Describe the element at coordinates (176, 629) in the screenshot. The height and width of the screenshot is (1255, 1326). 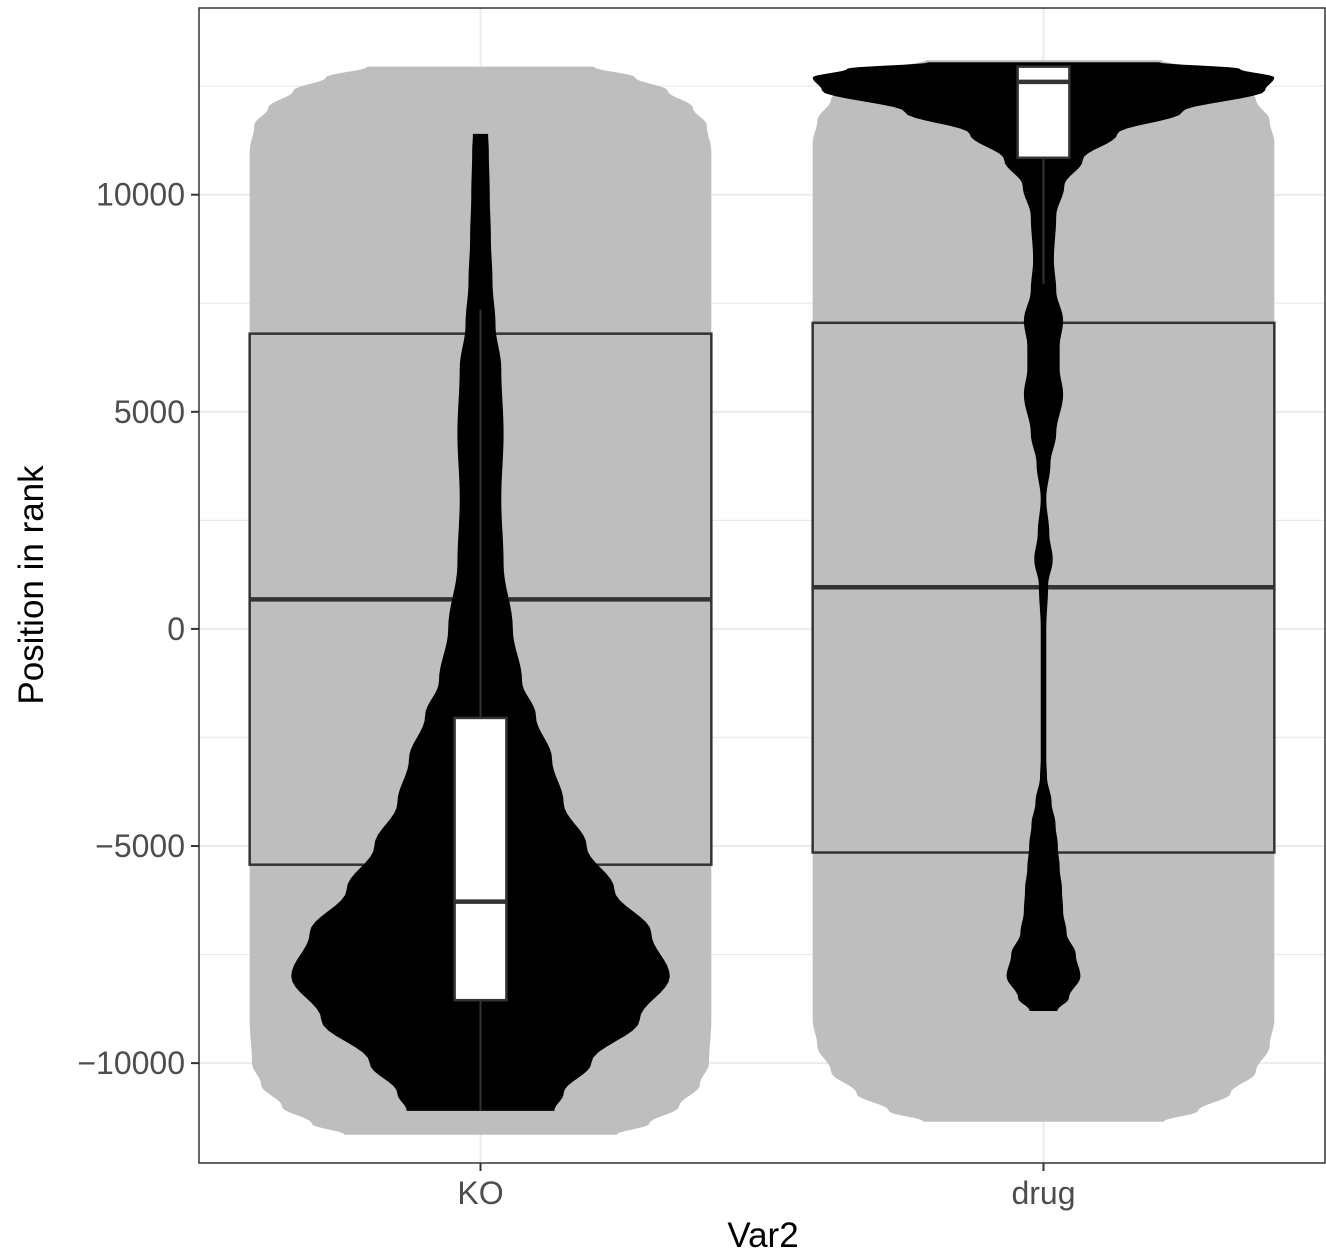
I see `y-tick-label: 0` at that location.